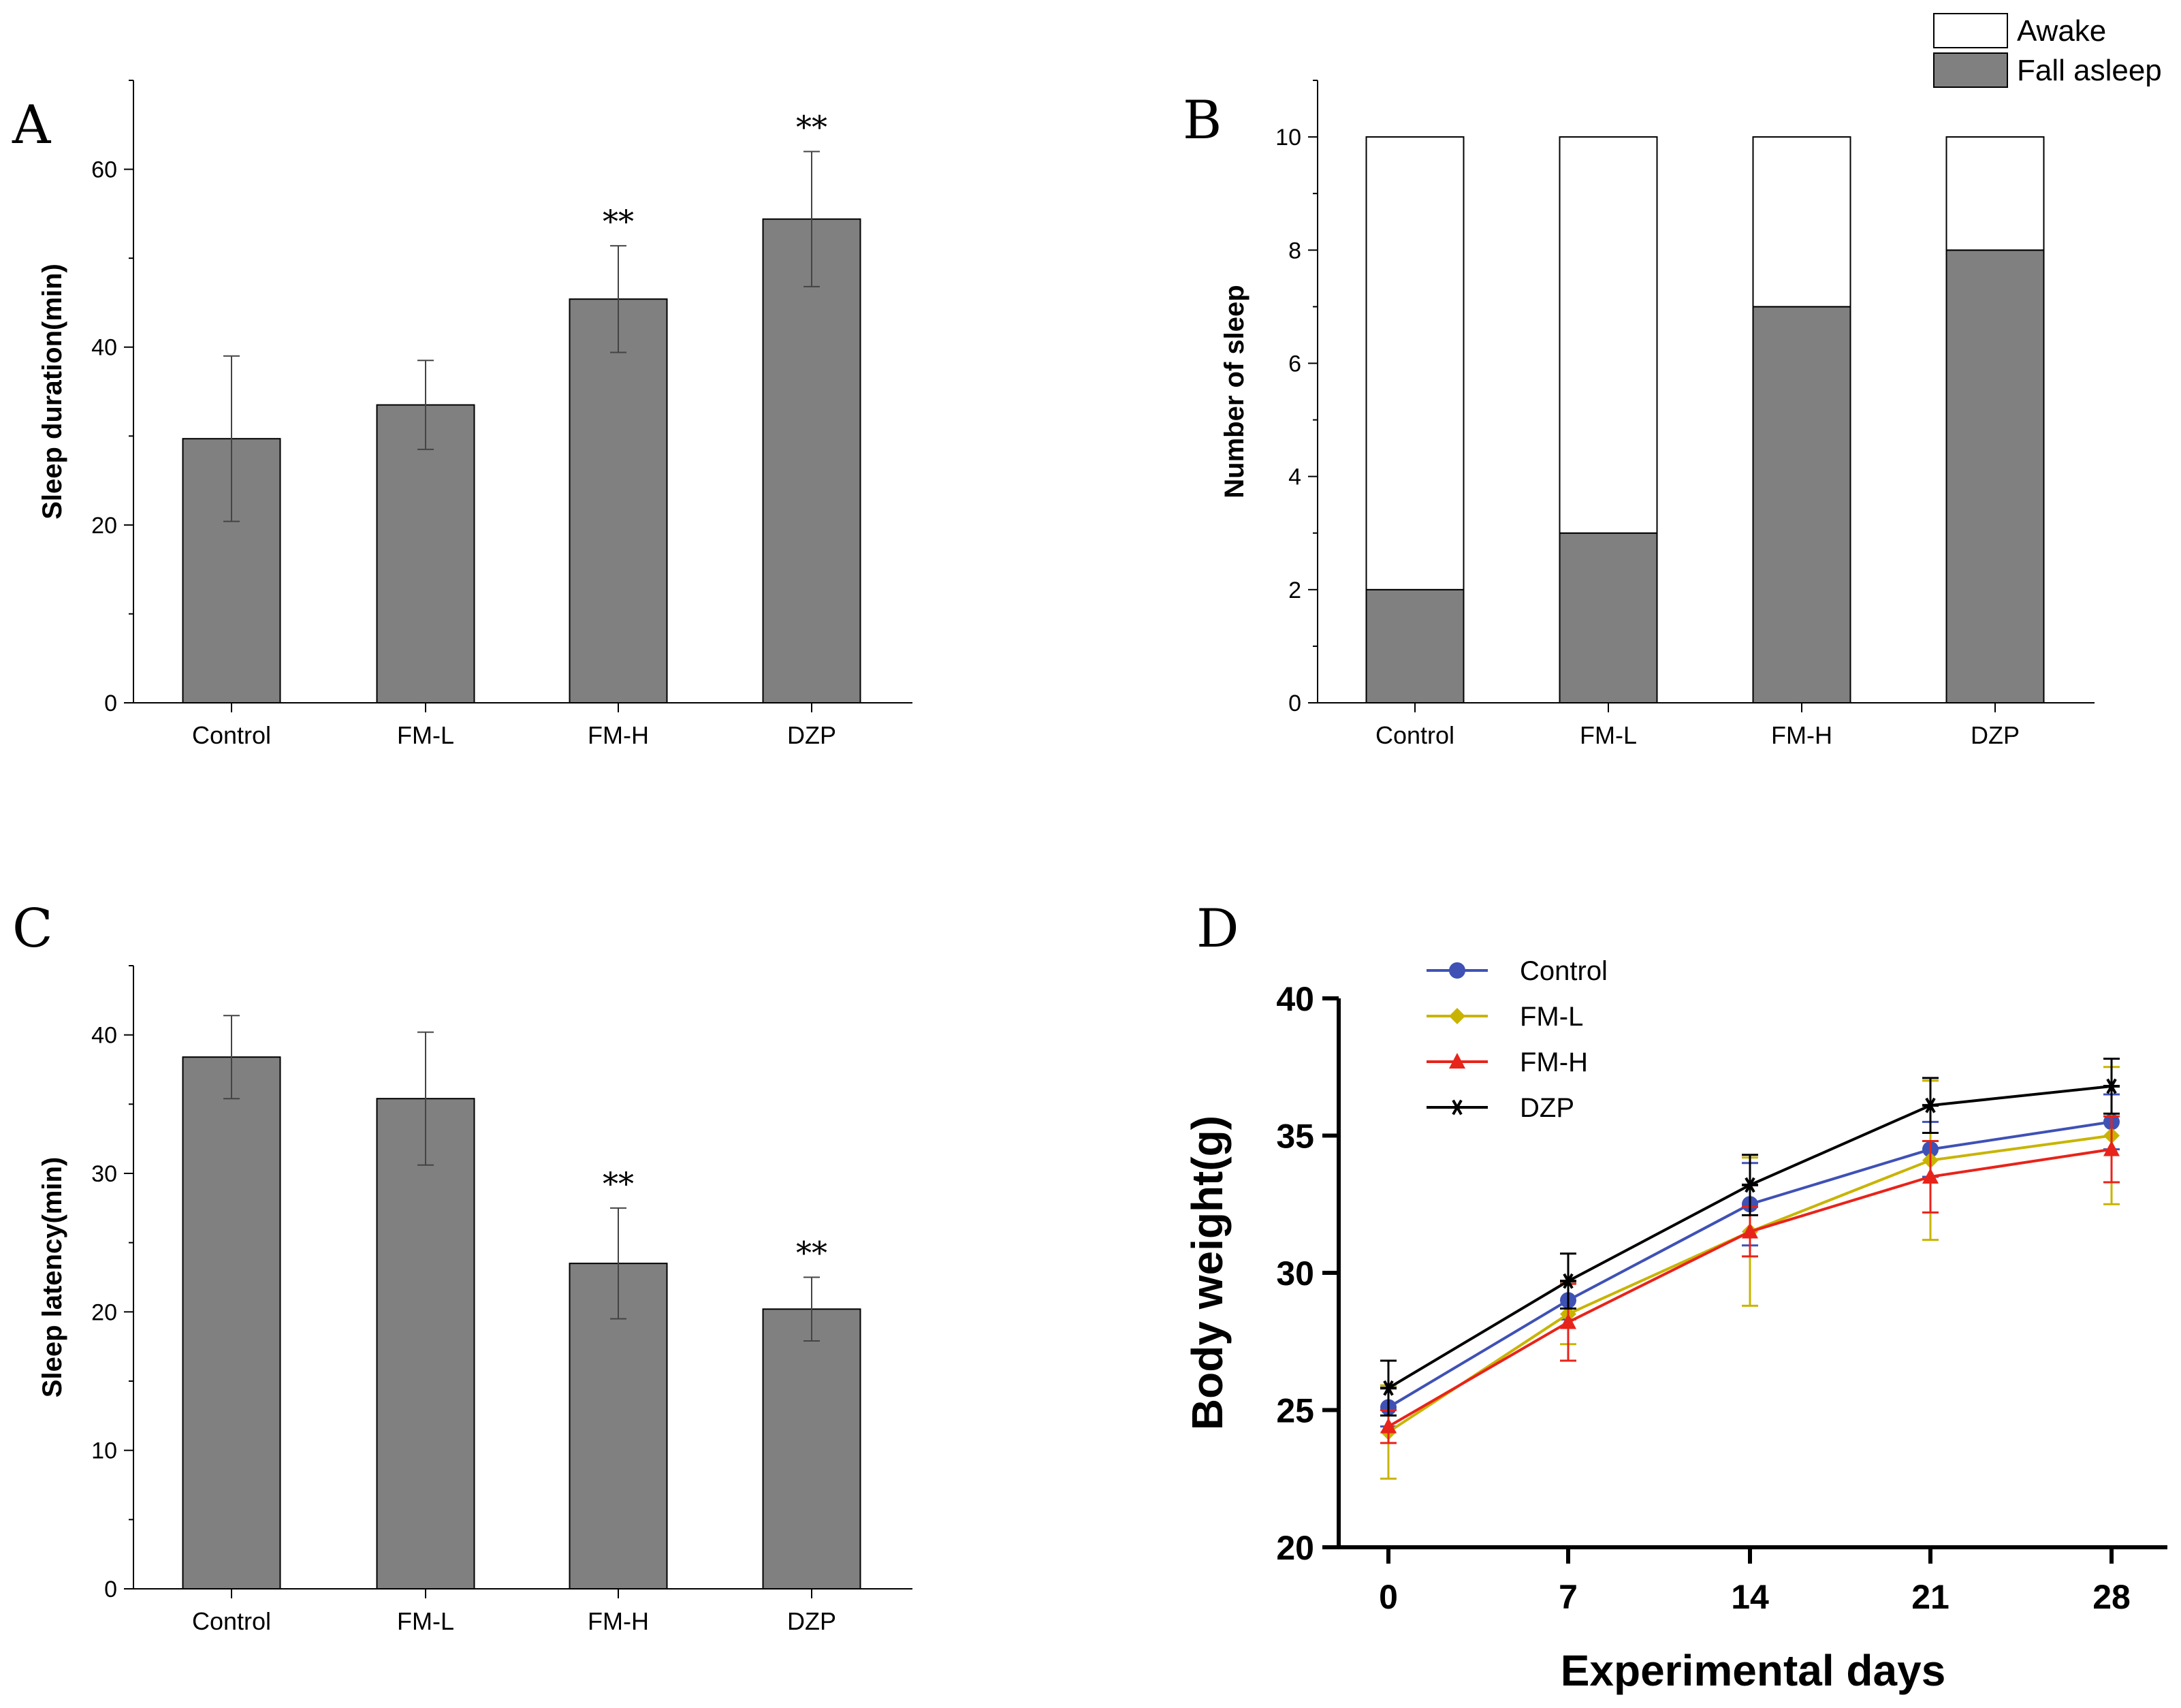  Describe the element at coordinates (2111, 1597) in the screenshot. I see `x-tick-label-d: 28` at that location.